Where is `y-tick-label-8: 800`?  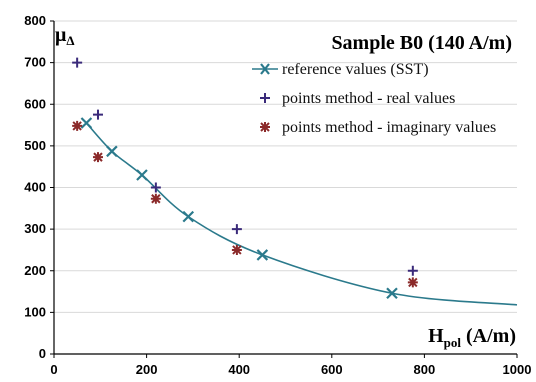
y-tick-label-8: 800 is located at coordinates (35, 20).